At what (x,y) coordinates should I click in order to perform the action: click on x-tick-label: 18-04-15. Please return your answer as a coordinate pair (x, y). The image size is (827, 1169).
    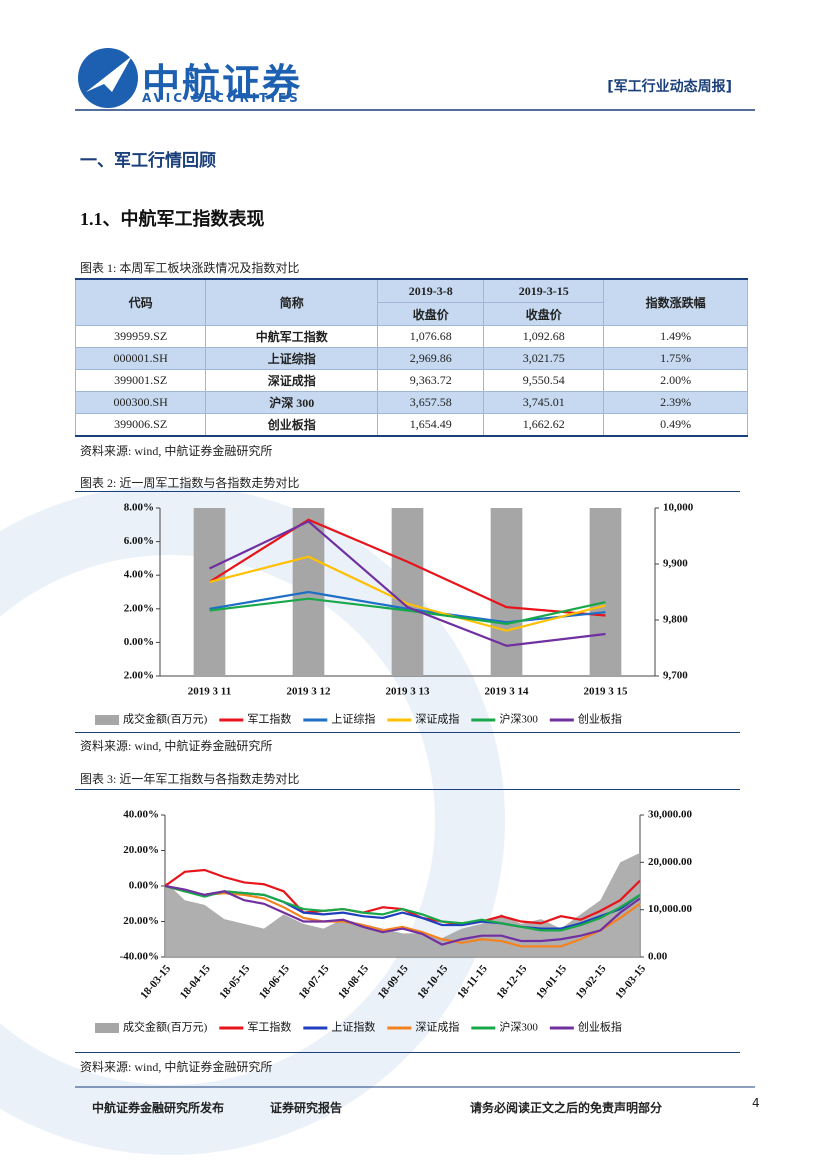
    Looking at the image, I should click on (195, 981).